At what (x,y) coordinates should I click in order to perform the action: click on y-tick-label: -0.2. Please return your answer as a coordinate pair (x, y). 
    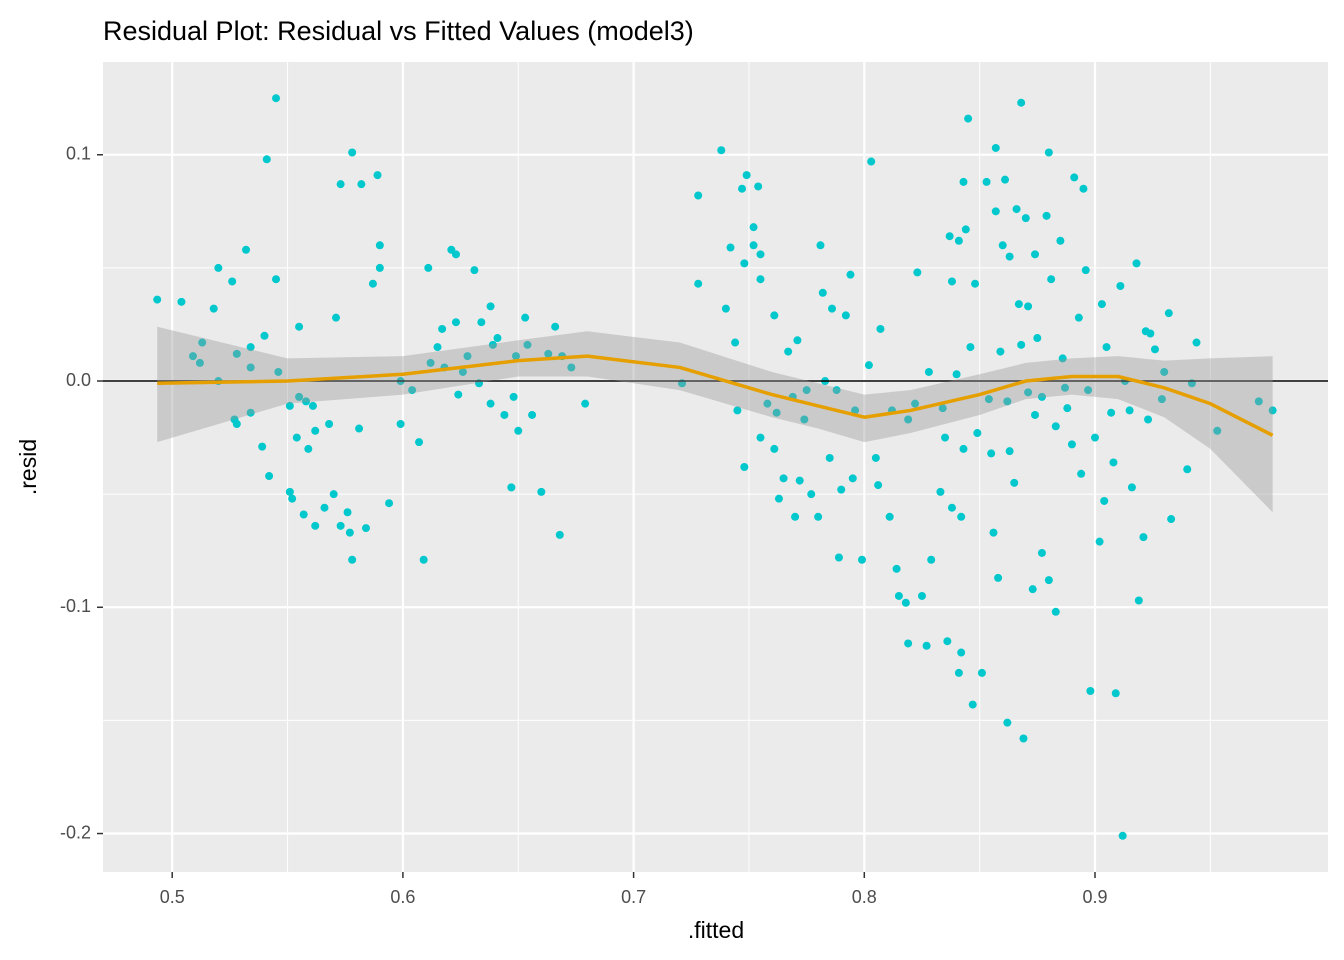
    Looking at the image, I should click on (75, 832).